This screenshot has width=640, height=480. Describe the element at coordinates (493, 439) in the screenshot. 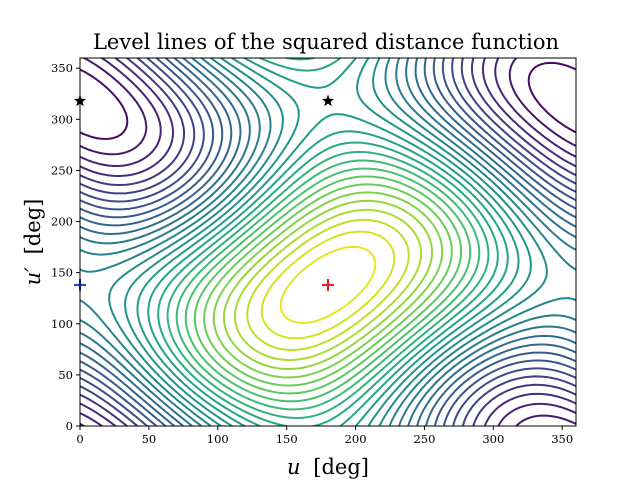

I see `x-tick-label: 300` at that location.